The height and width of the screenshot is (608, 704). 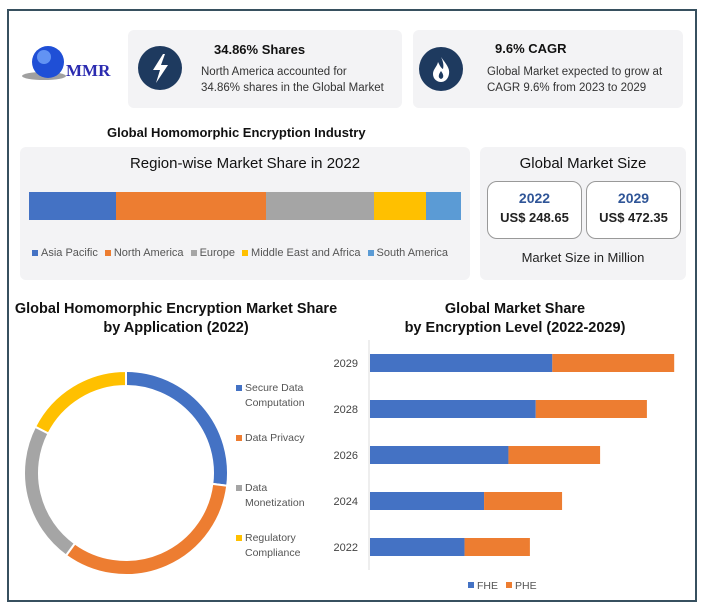 I want to click on cagr-title: 9.6% CAGR, so click(x=531, y=48).